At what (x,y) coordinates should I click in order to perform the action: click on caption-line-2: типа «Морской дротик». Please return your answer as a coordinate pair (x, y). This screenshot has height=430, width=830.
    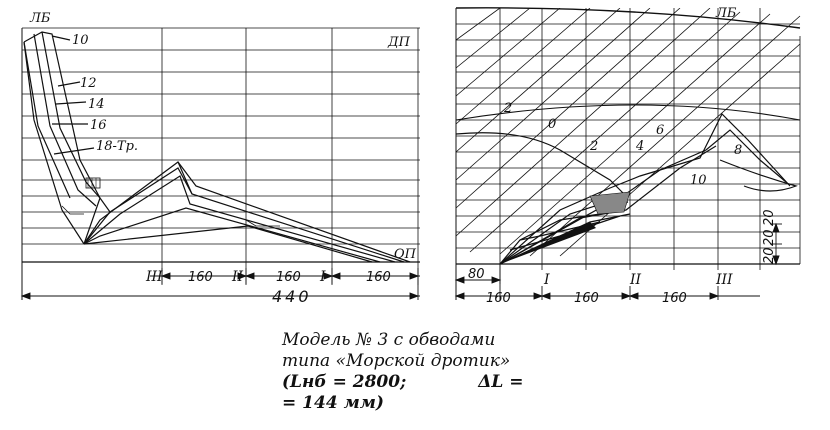
    Looking at the image, I should click on (396, 361).